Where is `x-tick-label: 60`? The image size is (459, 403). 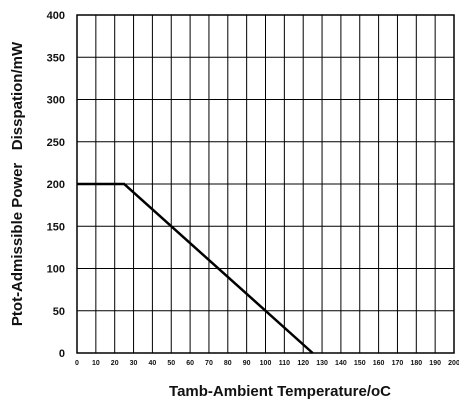
x-tick-label: 60 is located at coordinates (190, 363).